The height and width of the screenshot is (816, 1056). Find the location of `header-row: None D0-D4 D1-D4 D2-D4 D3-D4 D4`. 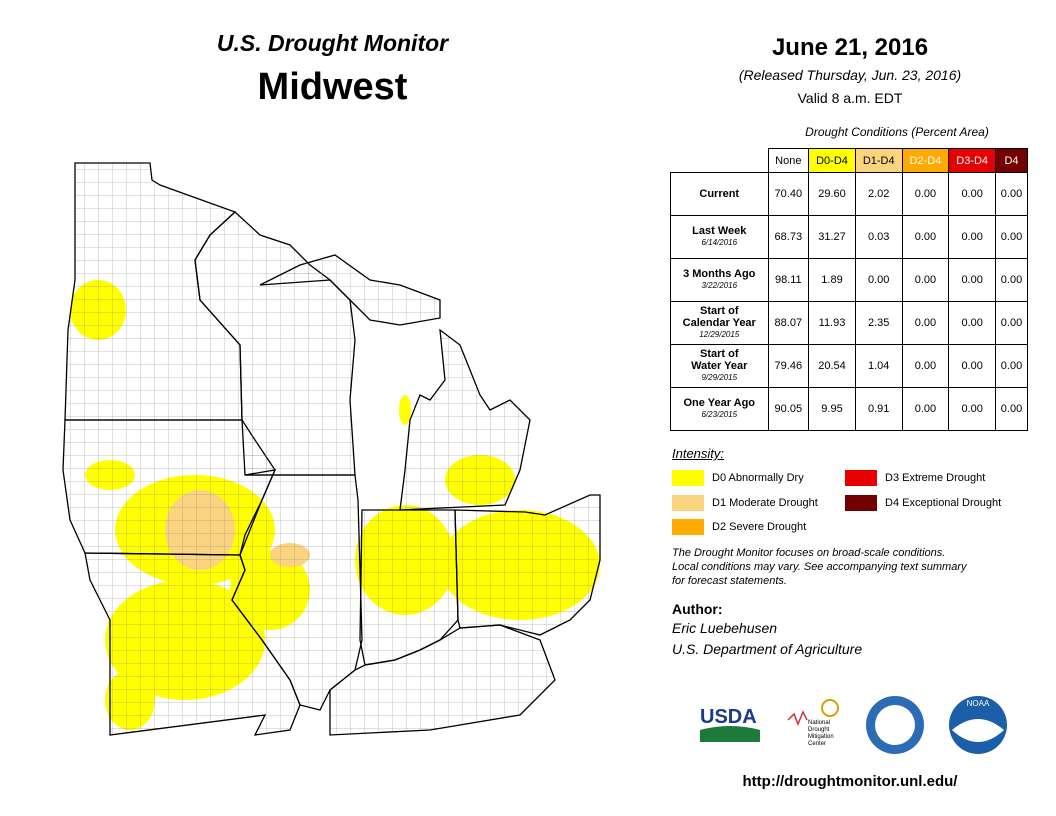

header-row: None D0-D4 D1-D4 D2-D4 D3-D4 D4 is located at coordinates (849, 160).